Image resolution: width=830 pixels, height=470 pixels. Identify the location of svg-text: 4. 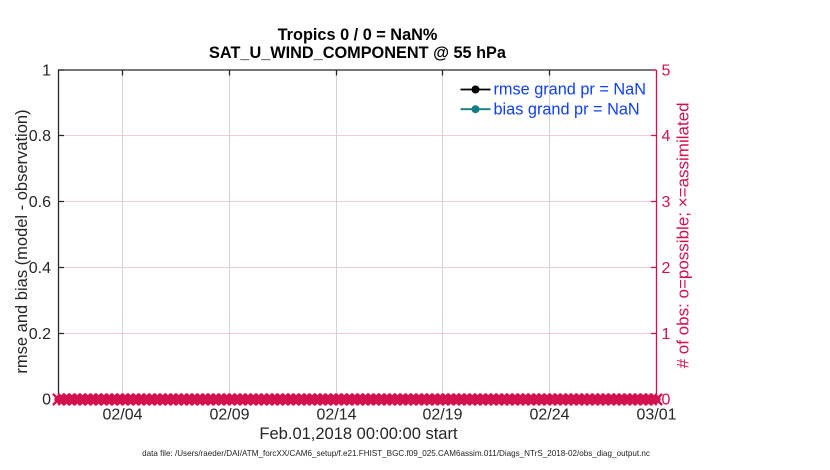
(666, 136).